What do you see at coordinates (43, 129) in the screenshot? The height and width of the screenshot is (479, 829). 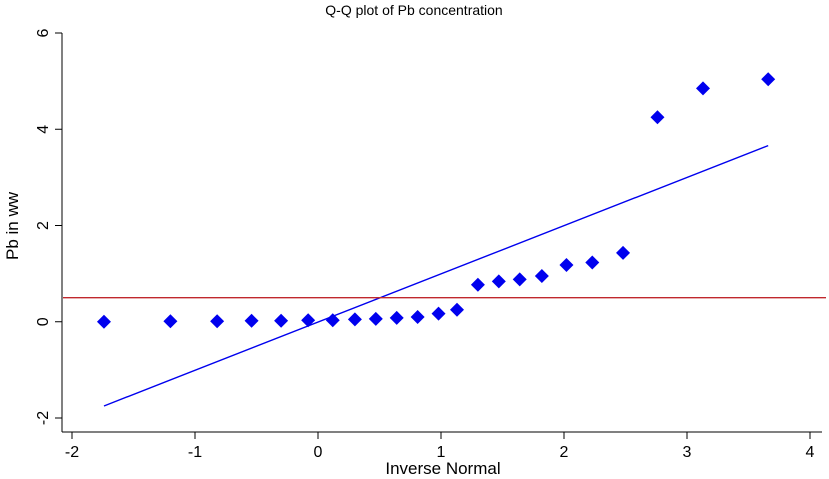 I see `y-tick-label: 4` at bounding box center [43, 129].